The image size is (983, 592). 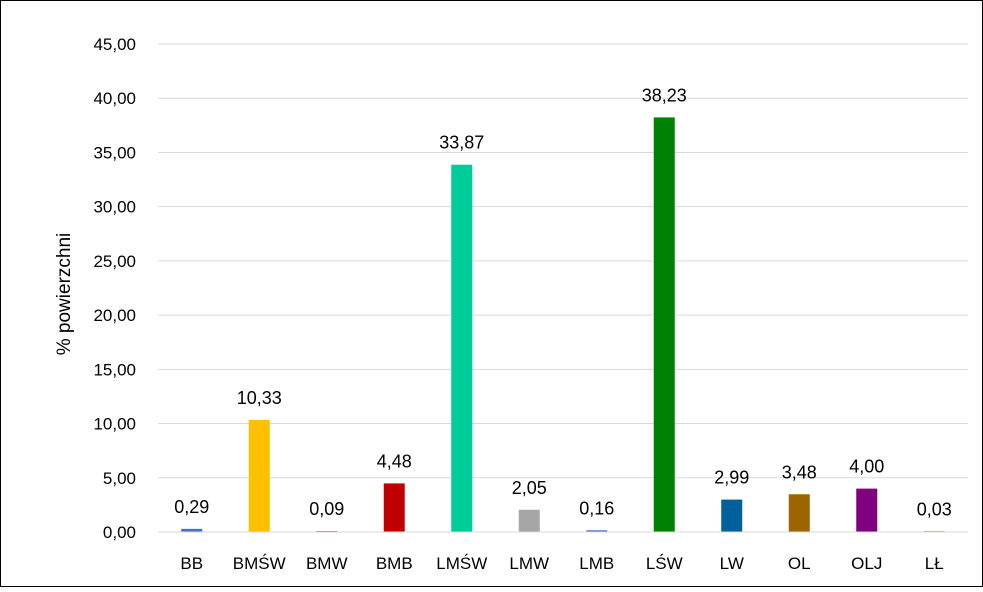 What do you see at coordinates (934, 510) in the screenshot?
I see `data-label: 0,03` at bounding box center [934, 510].